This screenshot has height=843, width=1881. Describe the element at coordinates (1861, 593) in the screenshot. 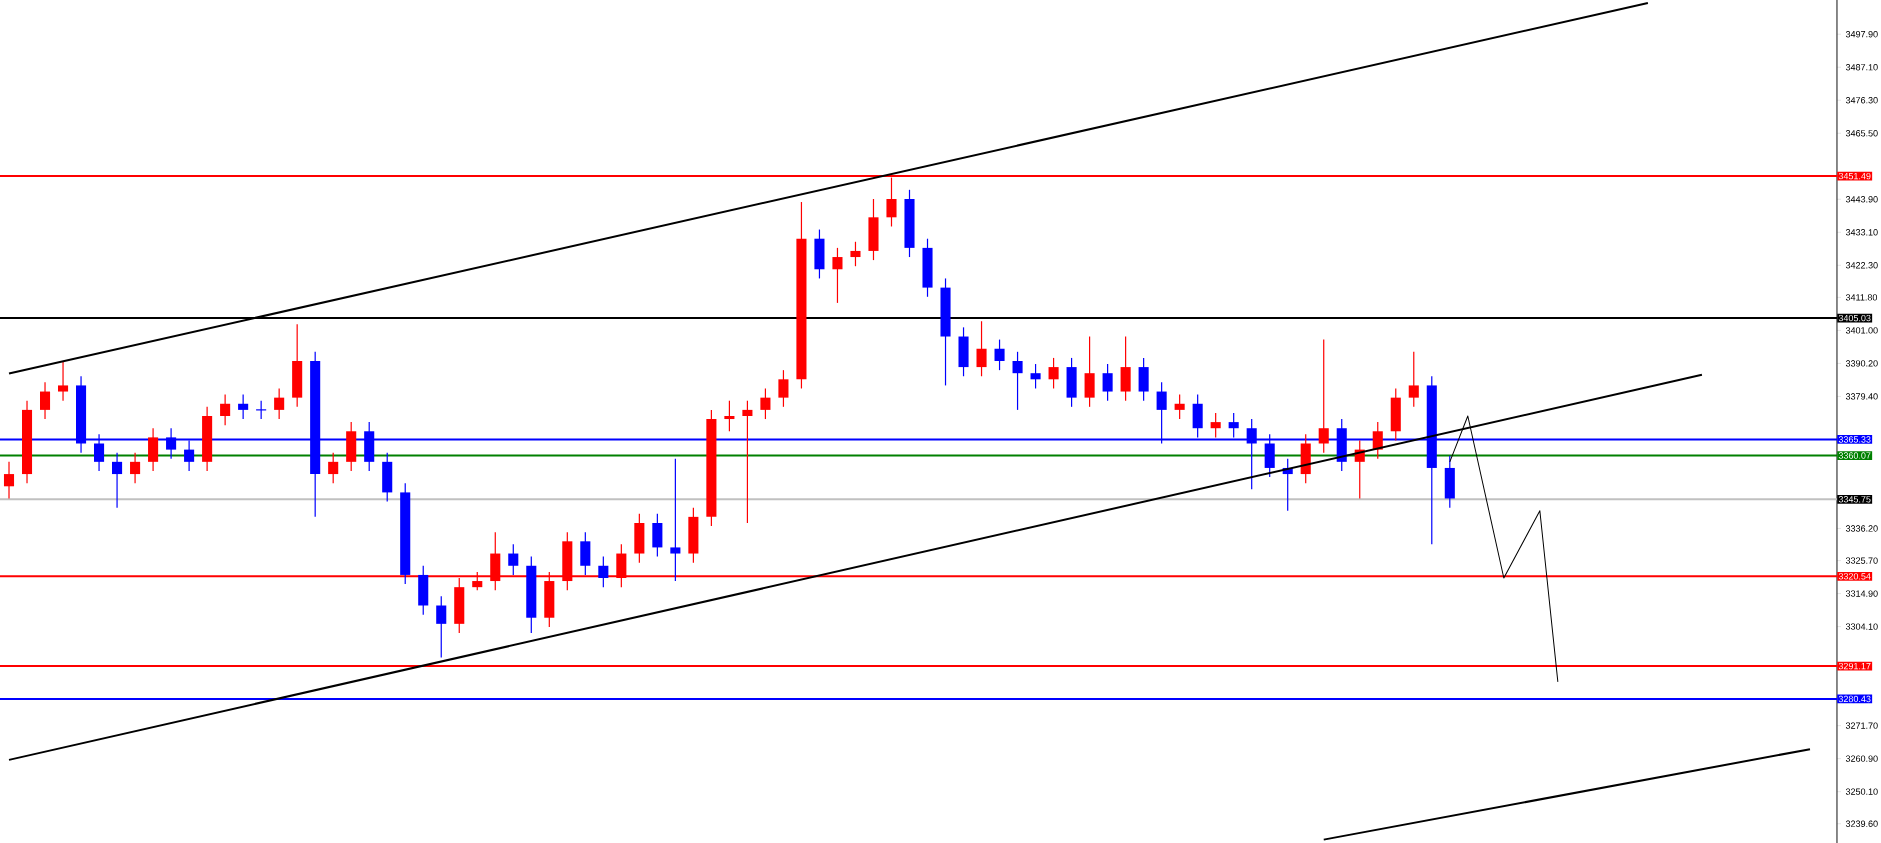

I see `y-tick-label: 3314.90` at that location.